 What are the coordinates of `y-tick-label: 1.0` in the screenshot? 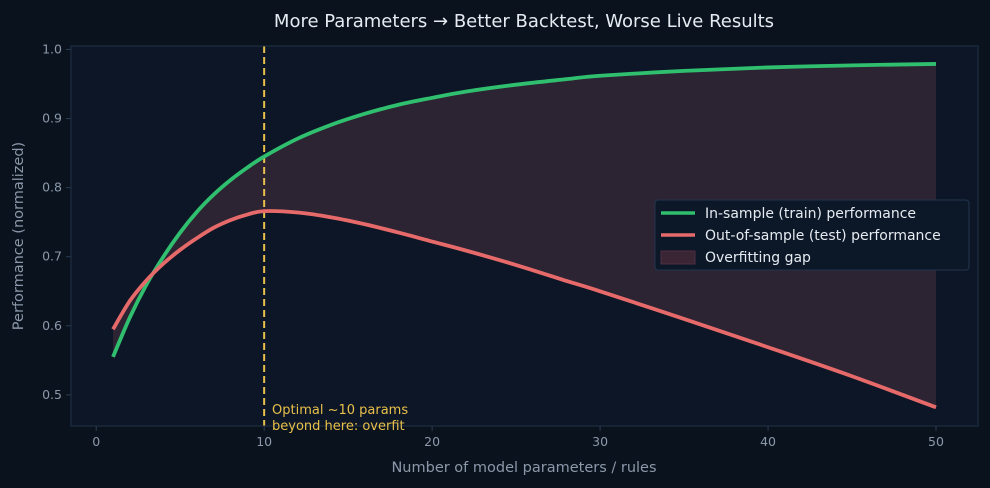 It's located at (52, 48).